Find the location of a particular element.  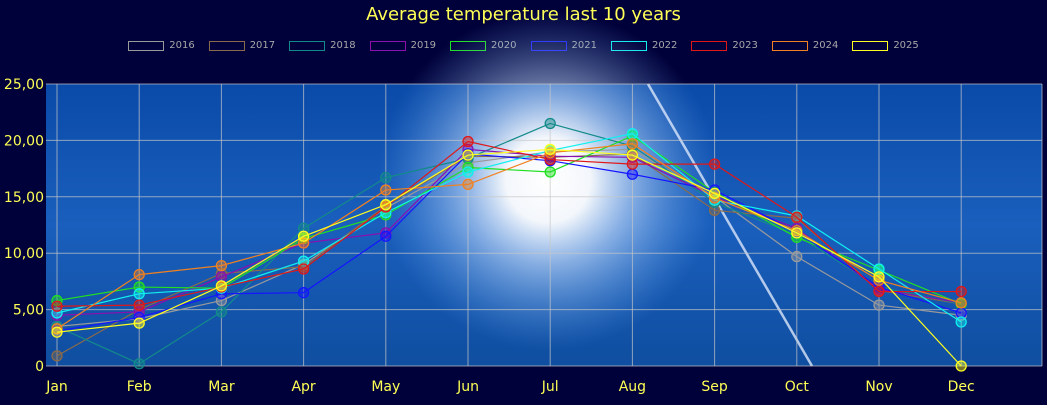

legend-label: 2018 is located at coordinates (343, 45).